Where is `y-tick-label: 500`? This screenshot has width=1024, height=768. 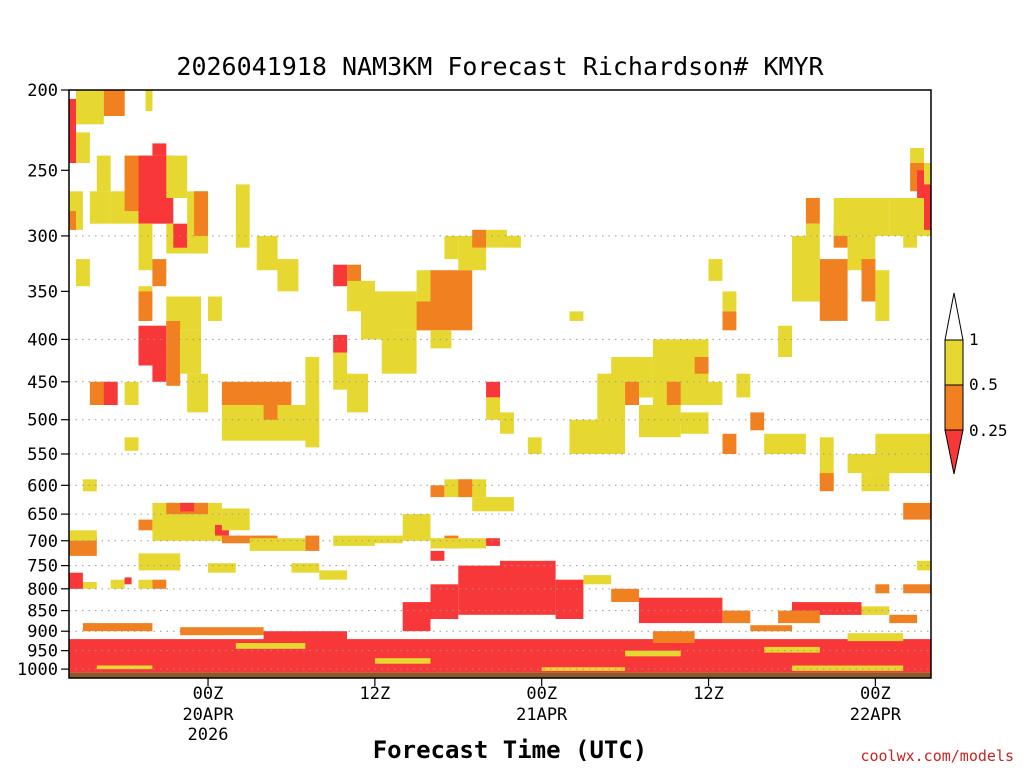 y-tick-label: 500 is located at coordinates (42, 421).